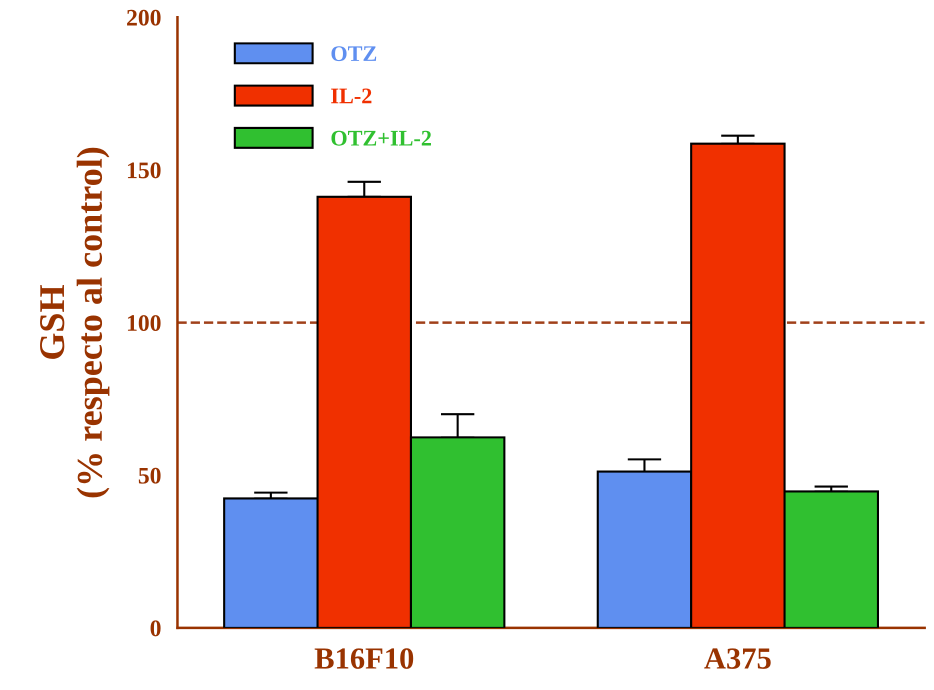  Describe the element at coordinates (364, 658) in the screenshot. I see `x-tick-label: B16F10` at that location.